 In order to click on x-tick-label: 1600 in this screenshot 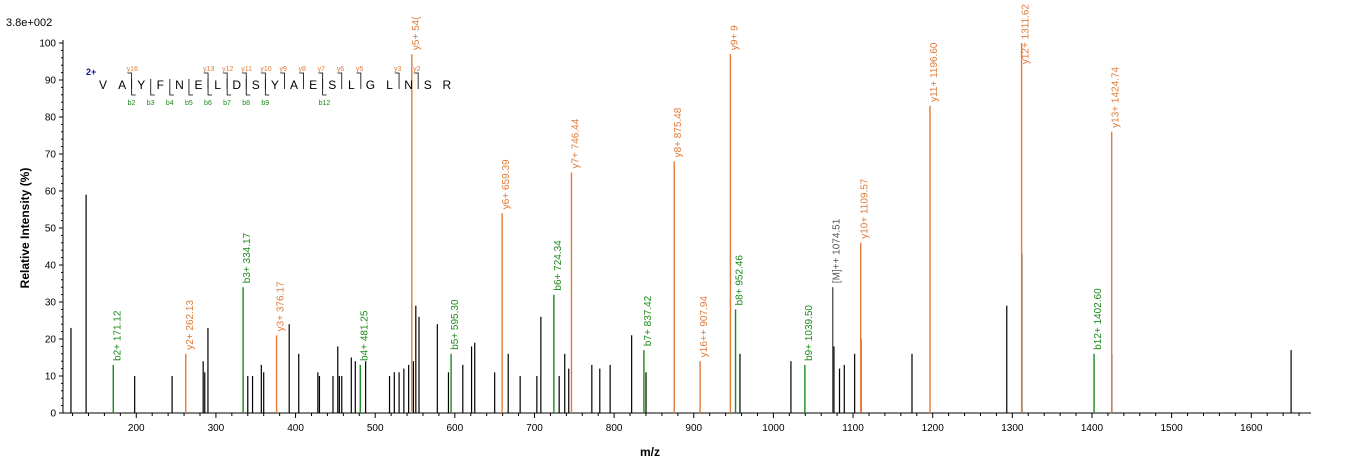, I will do `click(1251, 428)`.